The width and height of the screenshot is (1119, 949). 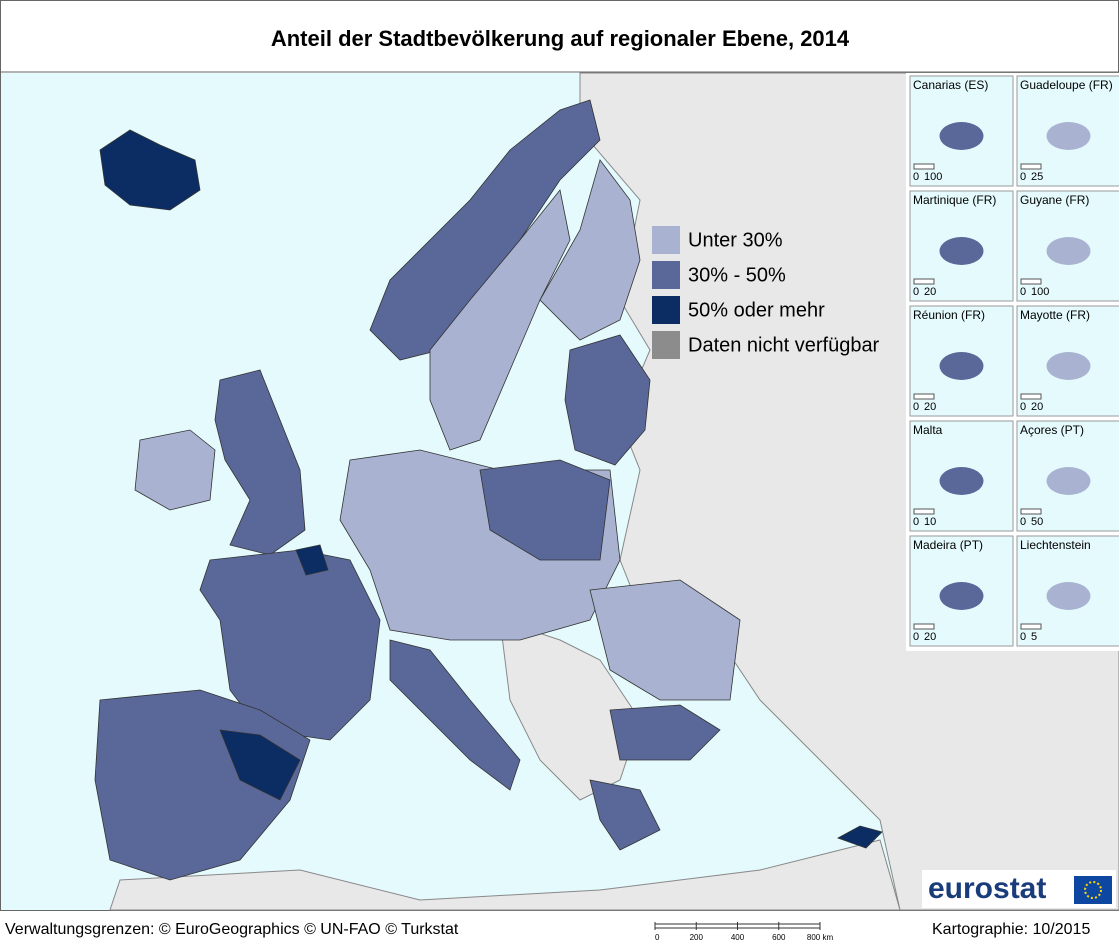 What do you see at coordinates (744, 932) in the screenshot?
I see `scale-bar: 0 200 400 600 800 km` at bounding box center [744, 932].